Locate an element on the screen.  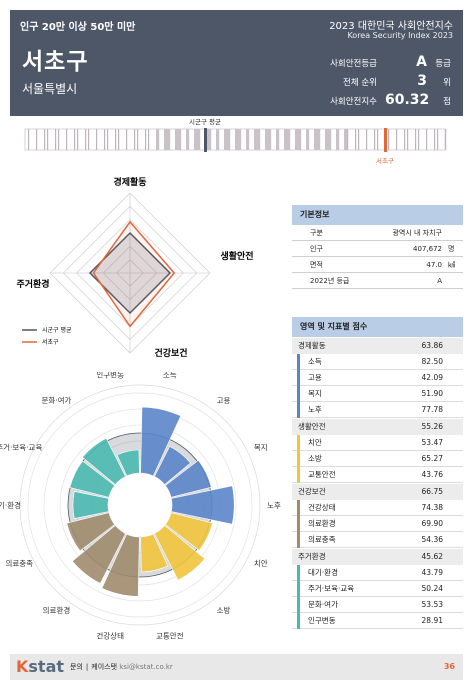
score-category-row: 주거환경 45.62 is located at coordinates (377, 557).